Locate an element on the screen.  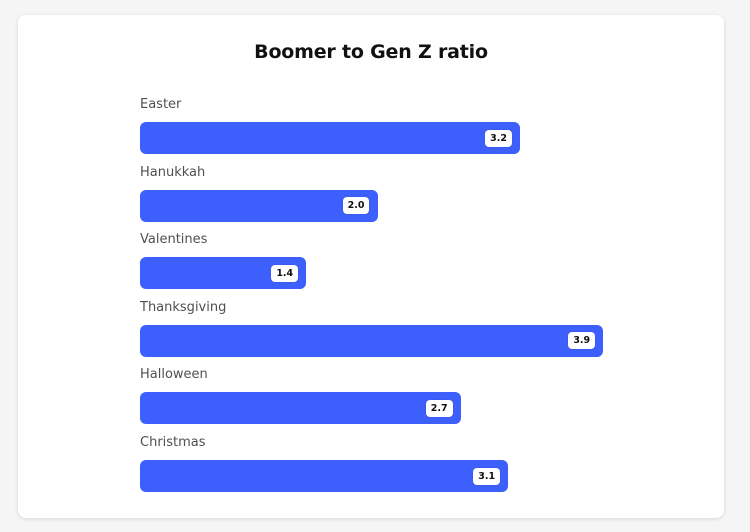
category-label-easter: Easter is located at coordinates (161, 104).